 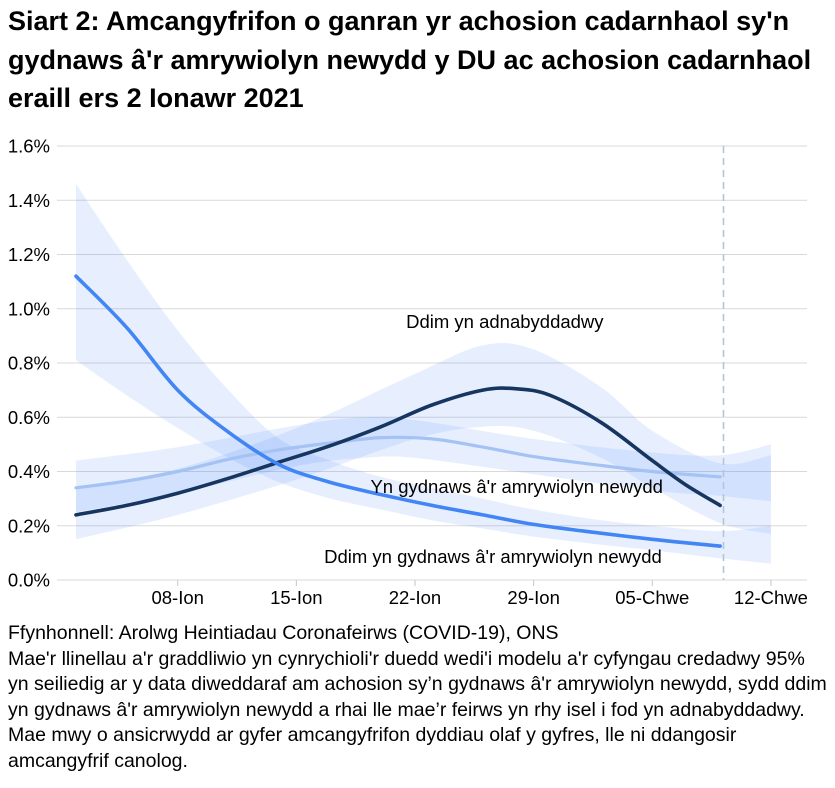 I want to click on y-tick-label: 0.8%, so click(x=29, y=363).